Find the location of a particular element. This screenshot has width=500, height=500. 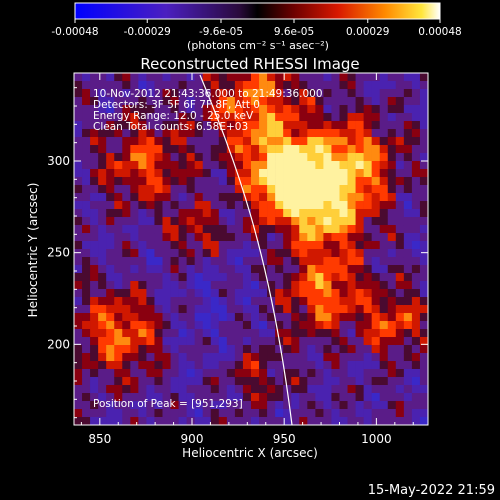

solar-limb-line is located at coordinates (246, 249).